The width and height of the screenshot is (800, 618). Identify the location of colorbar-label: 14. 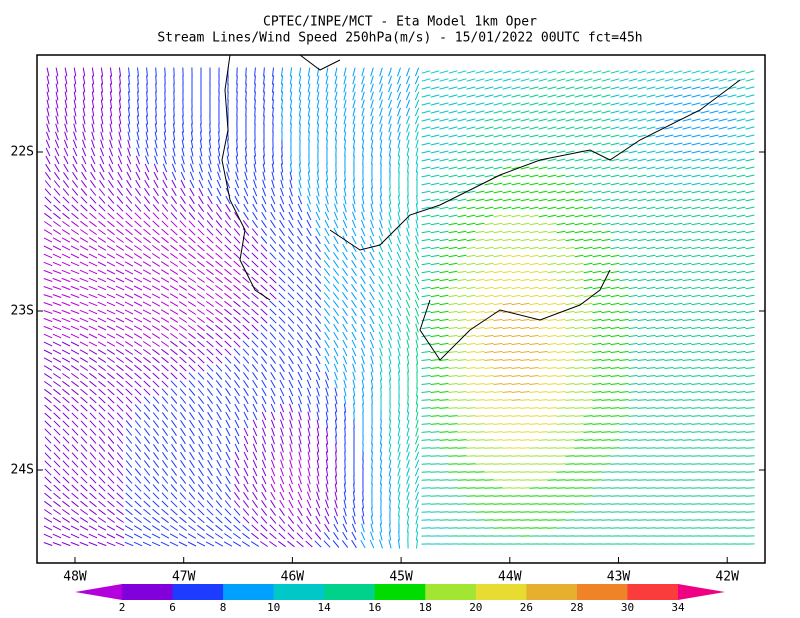
(325, 607).